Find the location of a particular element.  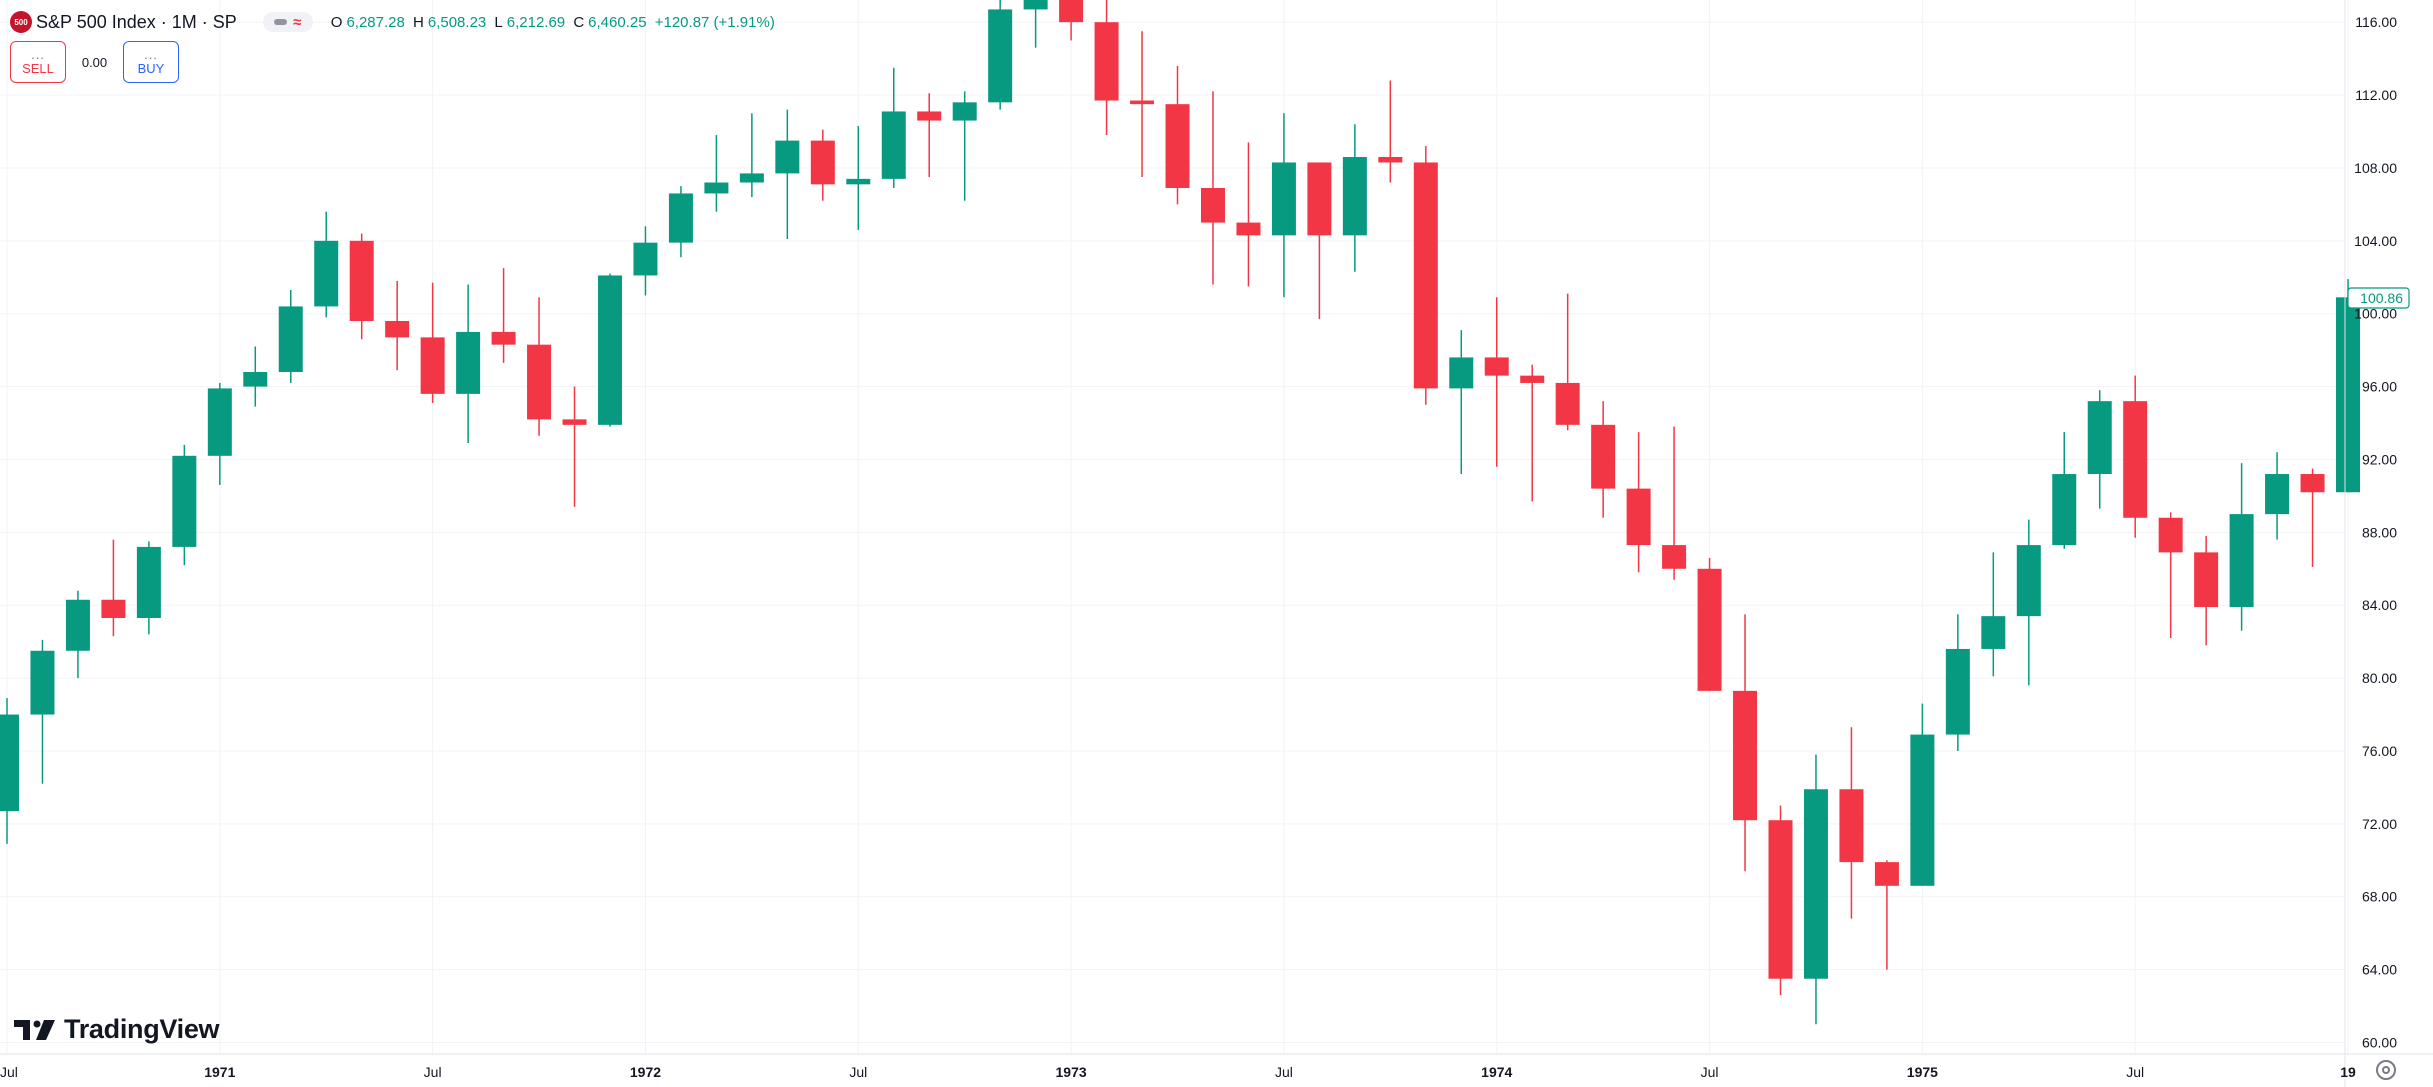

last-price-box is located at coordinates (2378, 298).